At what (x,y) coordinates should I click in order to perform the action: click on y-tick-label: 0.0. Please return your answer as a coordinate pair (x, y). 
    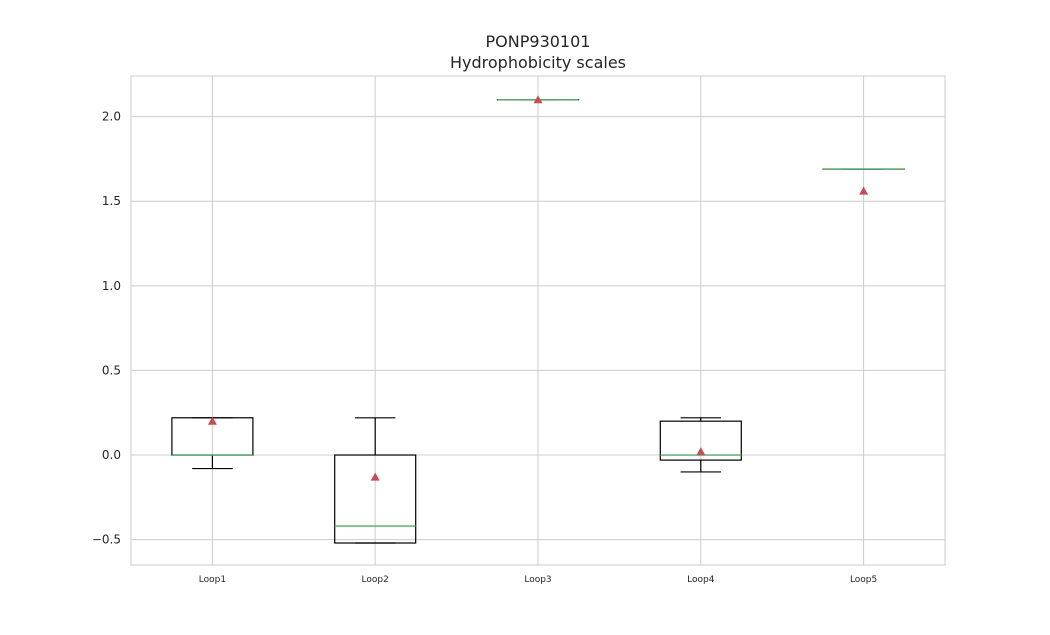
    Looking at the image, I should click on (111, 455).